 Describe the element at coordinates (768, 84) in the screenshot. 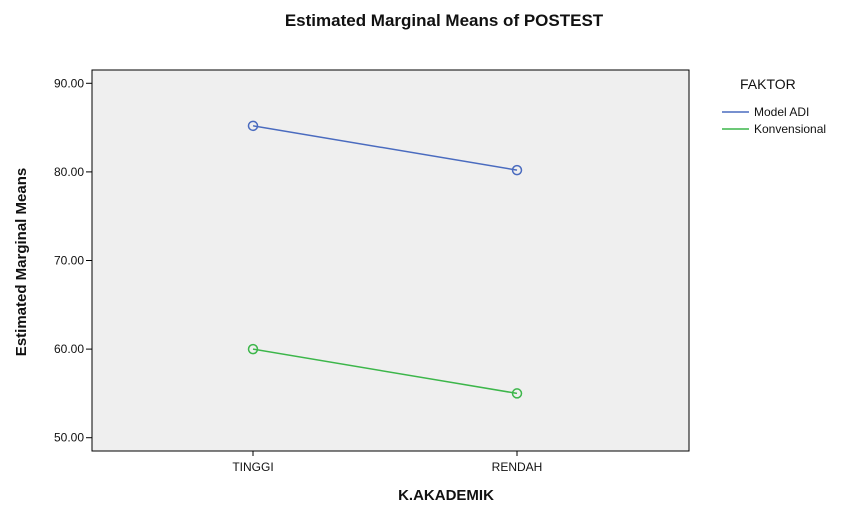

I see `legend-title: FAKTOR` at that location.